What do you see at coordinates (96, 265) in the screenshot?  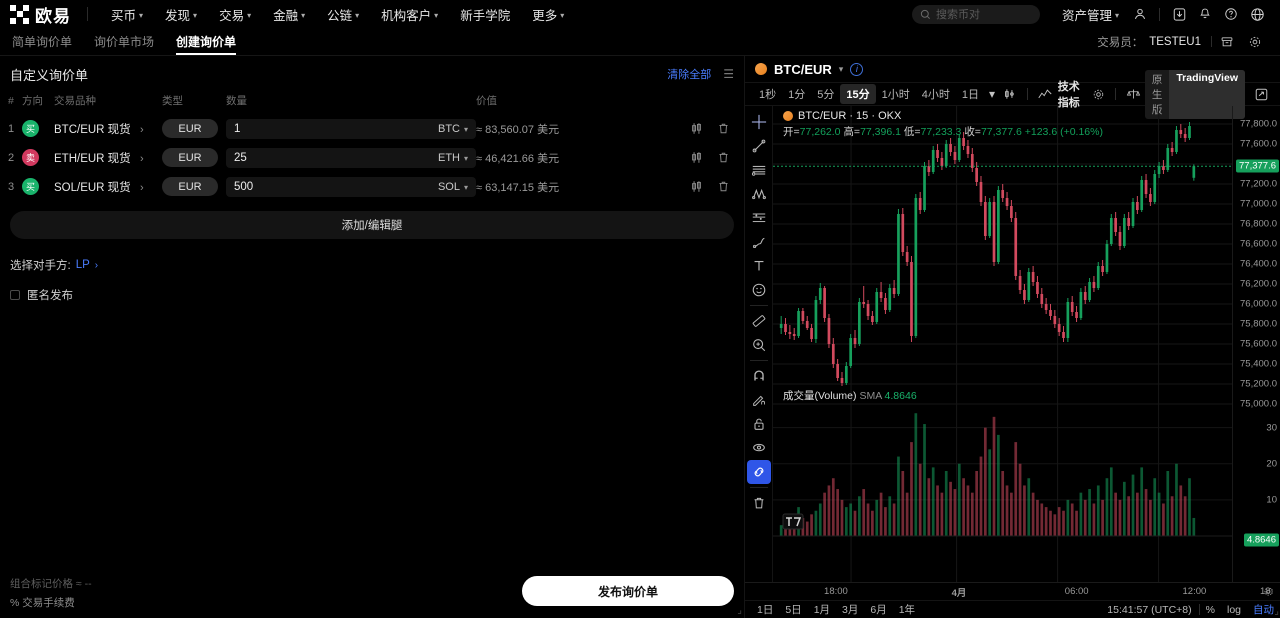 I see `chevron-right-icon: ›` at bounding box center [96, 265].